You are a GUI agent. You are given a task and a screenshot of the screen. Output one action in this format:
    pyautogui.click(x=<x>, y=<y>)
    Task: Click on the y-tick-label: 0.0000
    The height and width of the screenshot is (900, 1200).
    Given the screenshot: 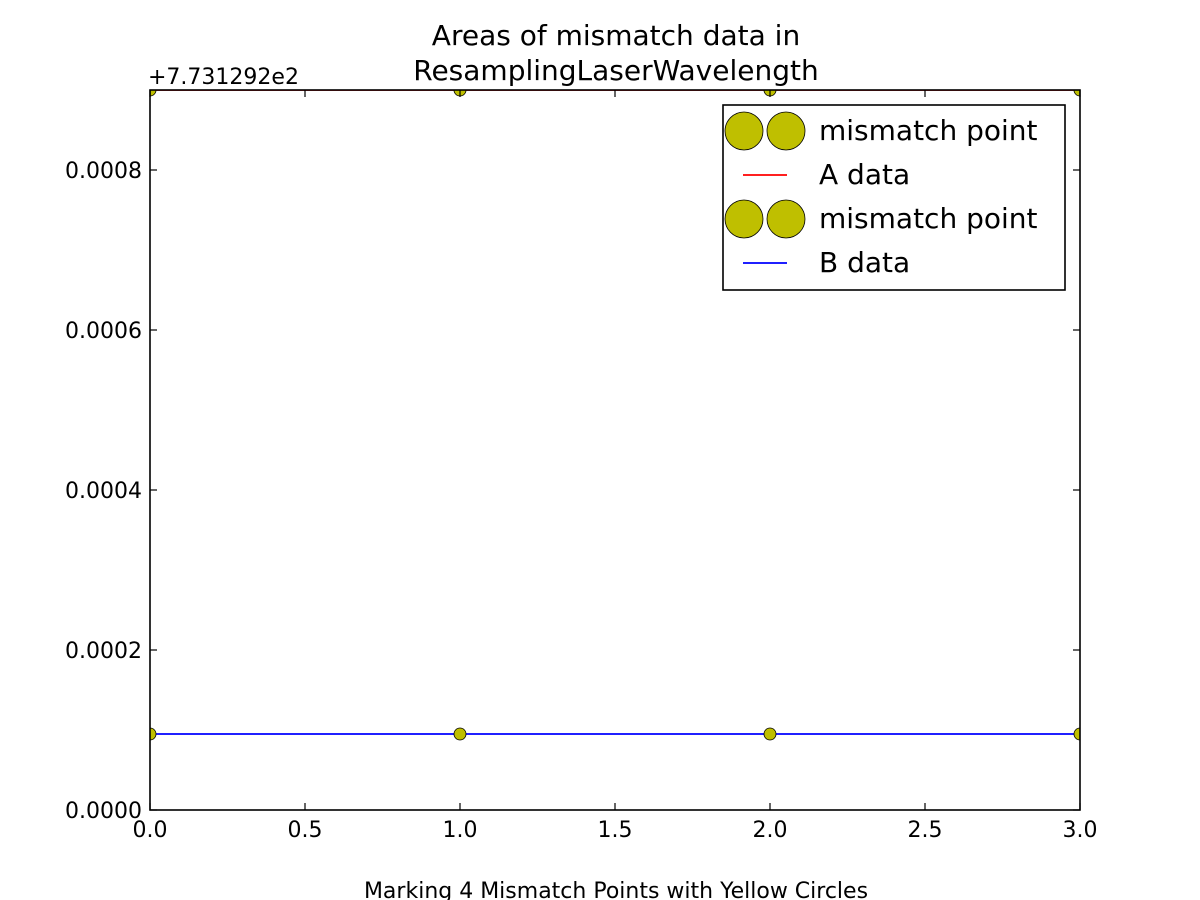 What is the action you would take?
    pyautogui.click(x=103, y=811)
    